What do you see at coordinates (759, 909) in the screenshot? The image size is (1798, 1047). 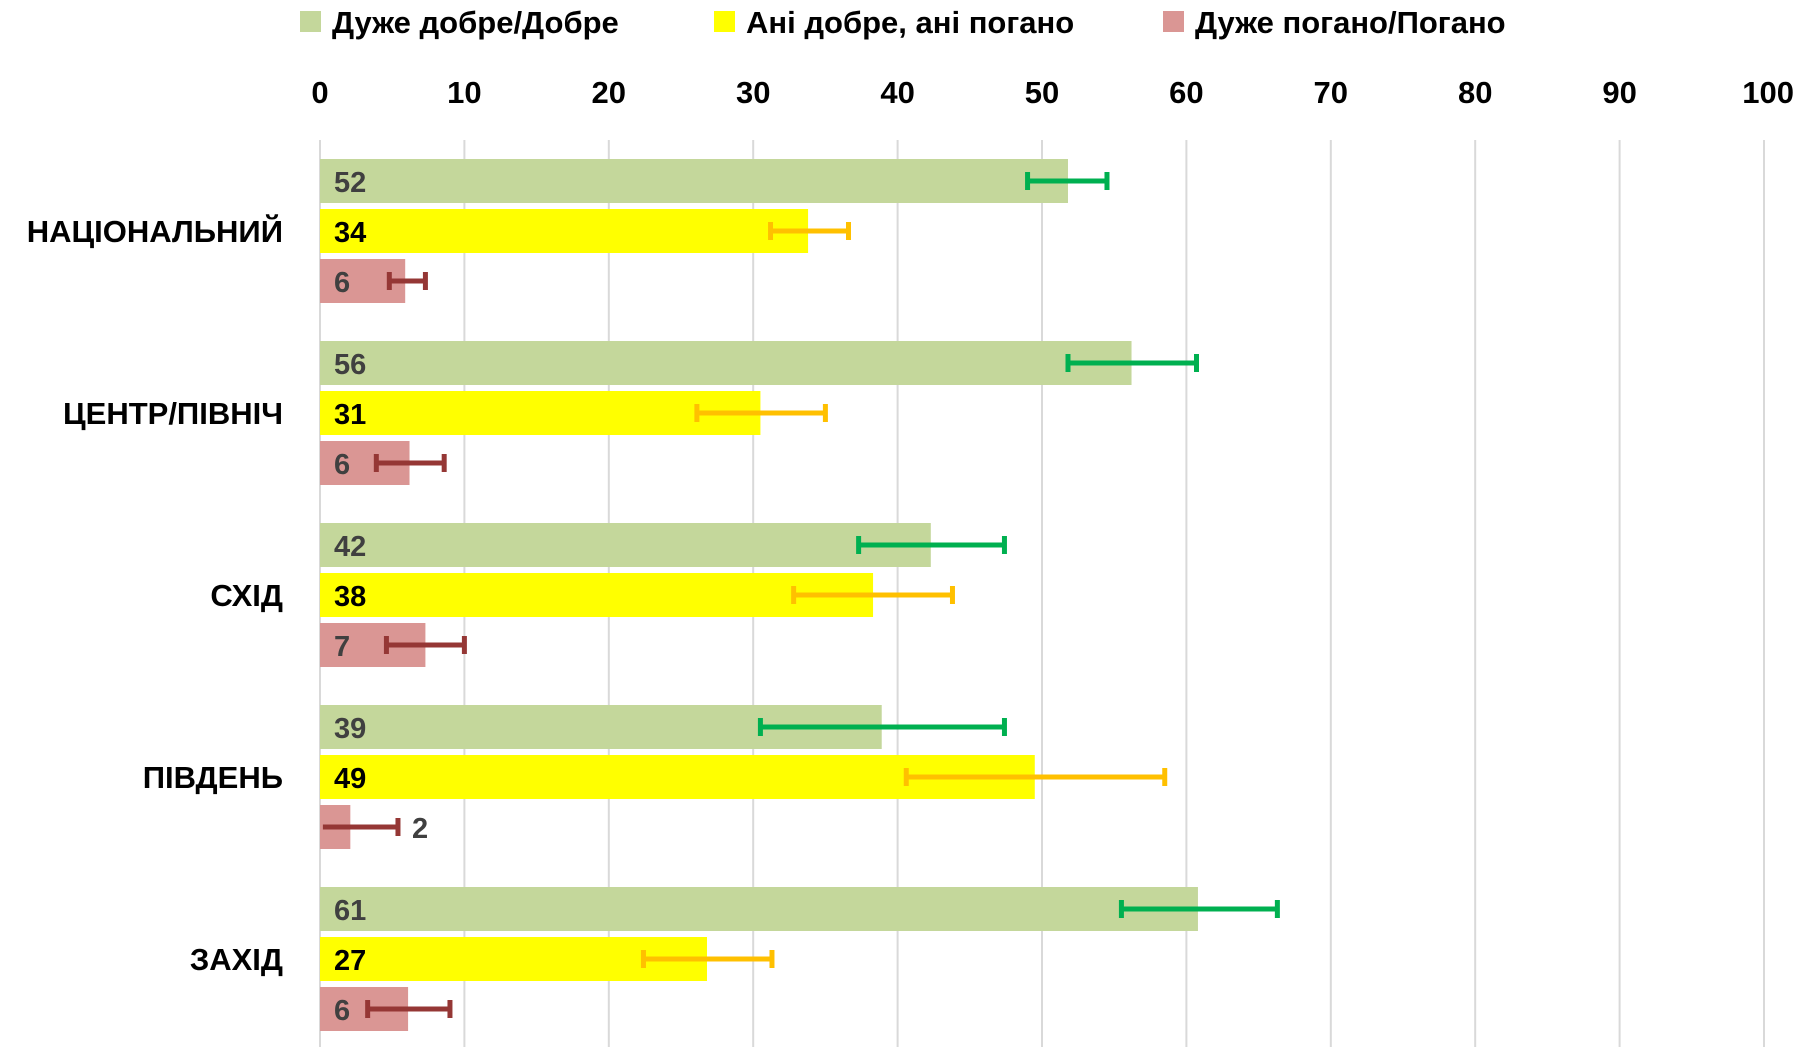 I see `bar-захід-s1` at bounding box center [759, 909].